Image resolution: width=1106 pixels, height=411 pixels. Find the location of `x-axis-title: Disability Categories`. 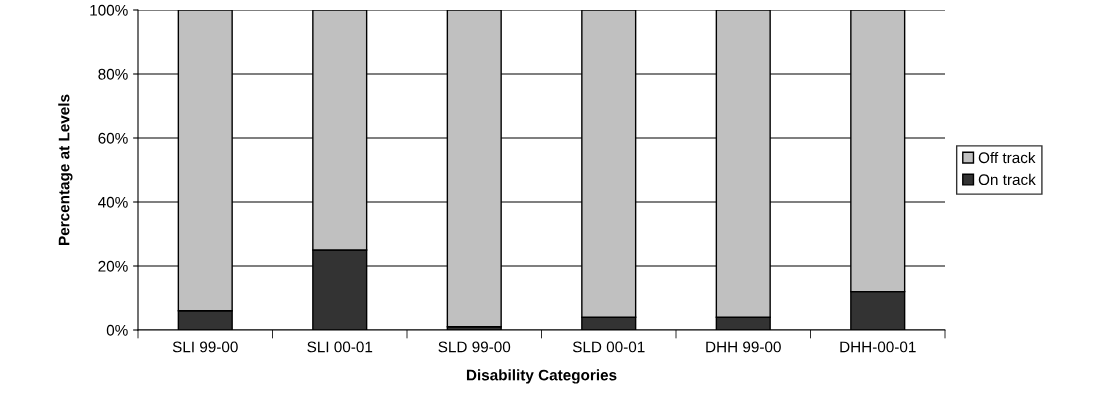

x-axis-title: Disability Categories is located at coordinates (541, 376).